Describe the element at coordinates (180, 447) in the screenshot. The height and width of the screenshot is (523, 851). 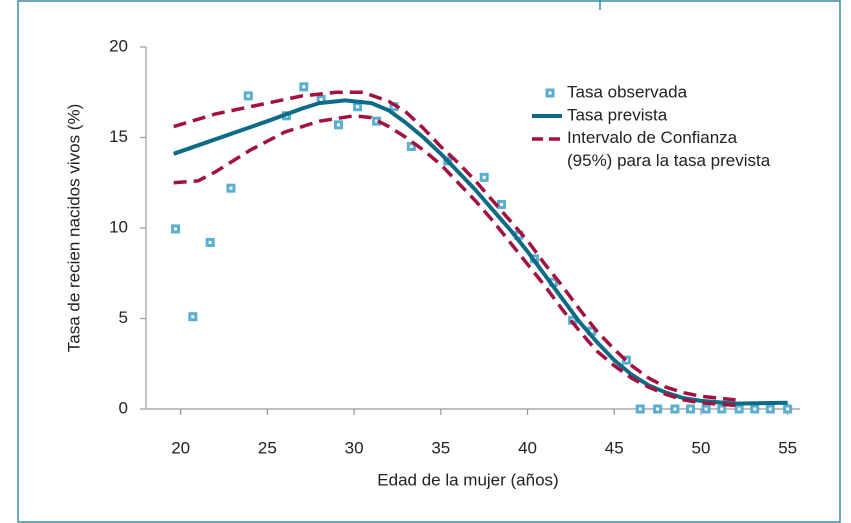
I see `x-tick-label: 20` at that location.